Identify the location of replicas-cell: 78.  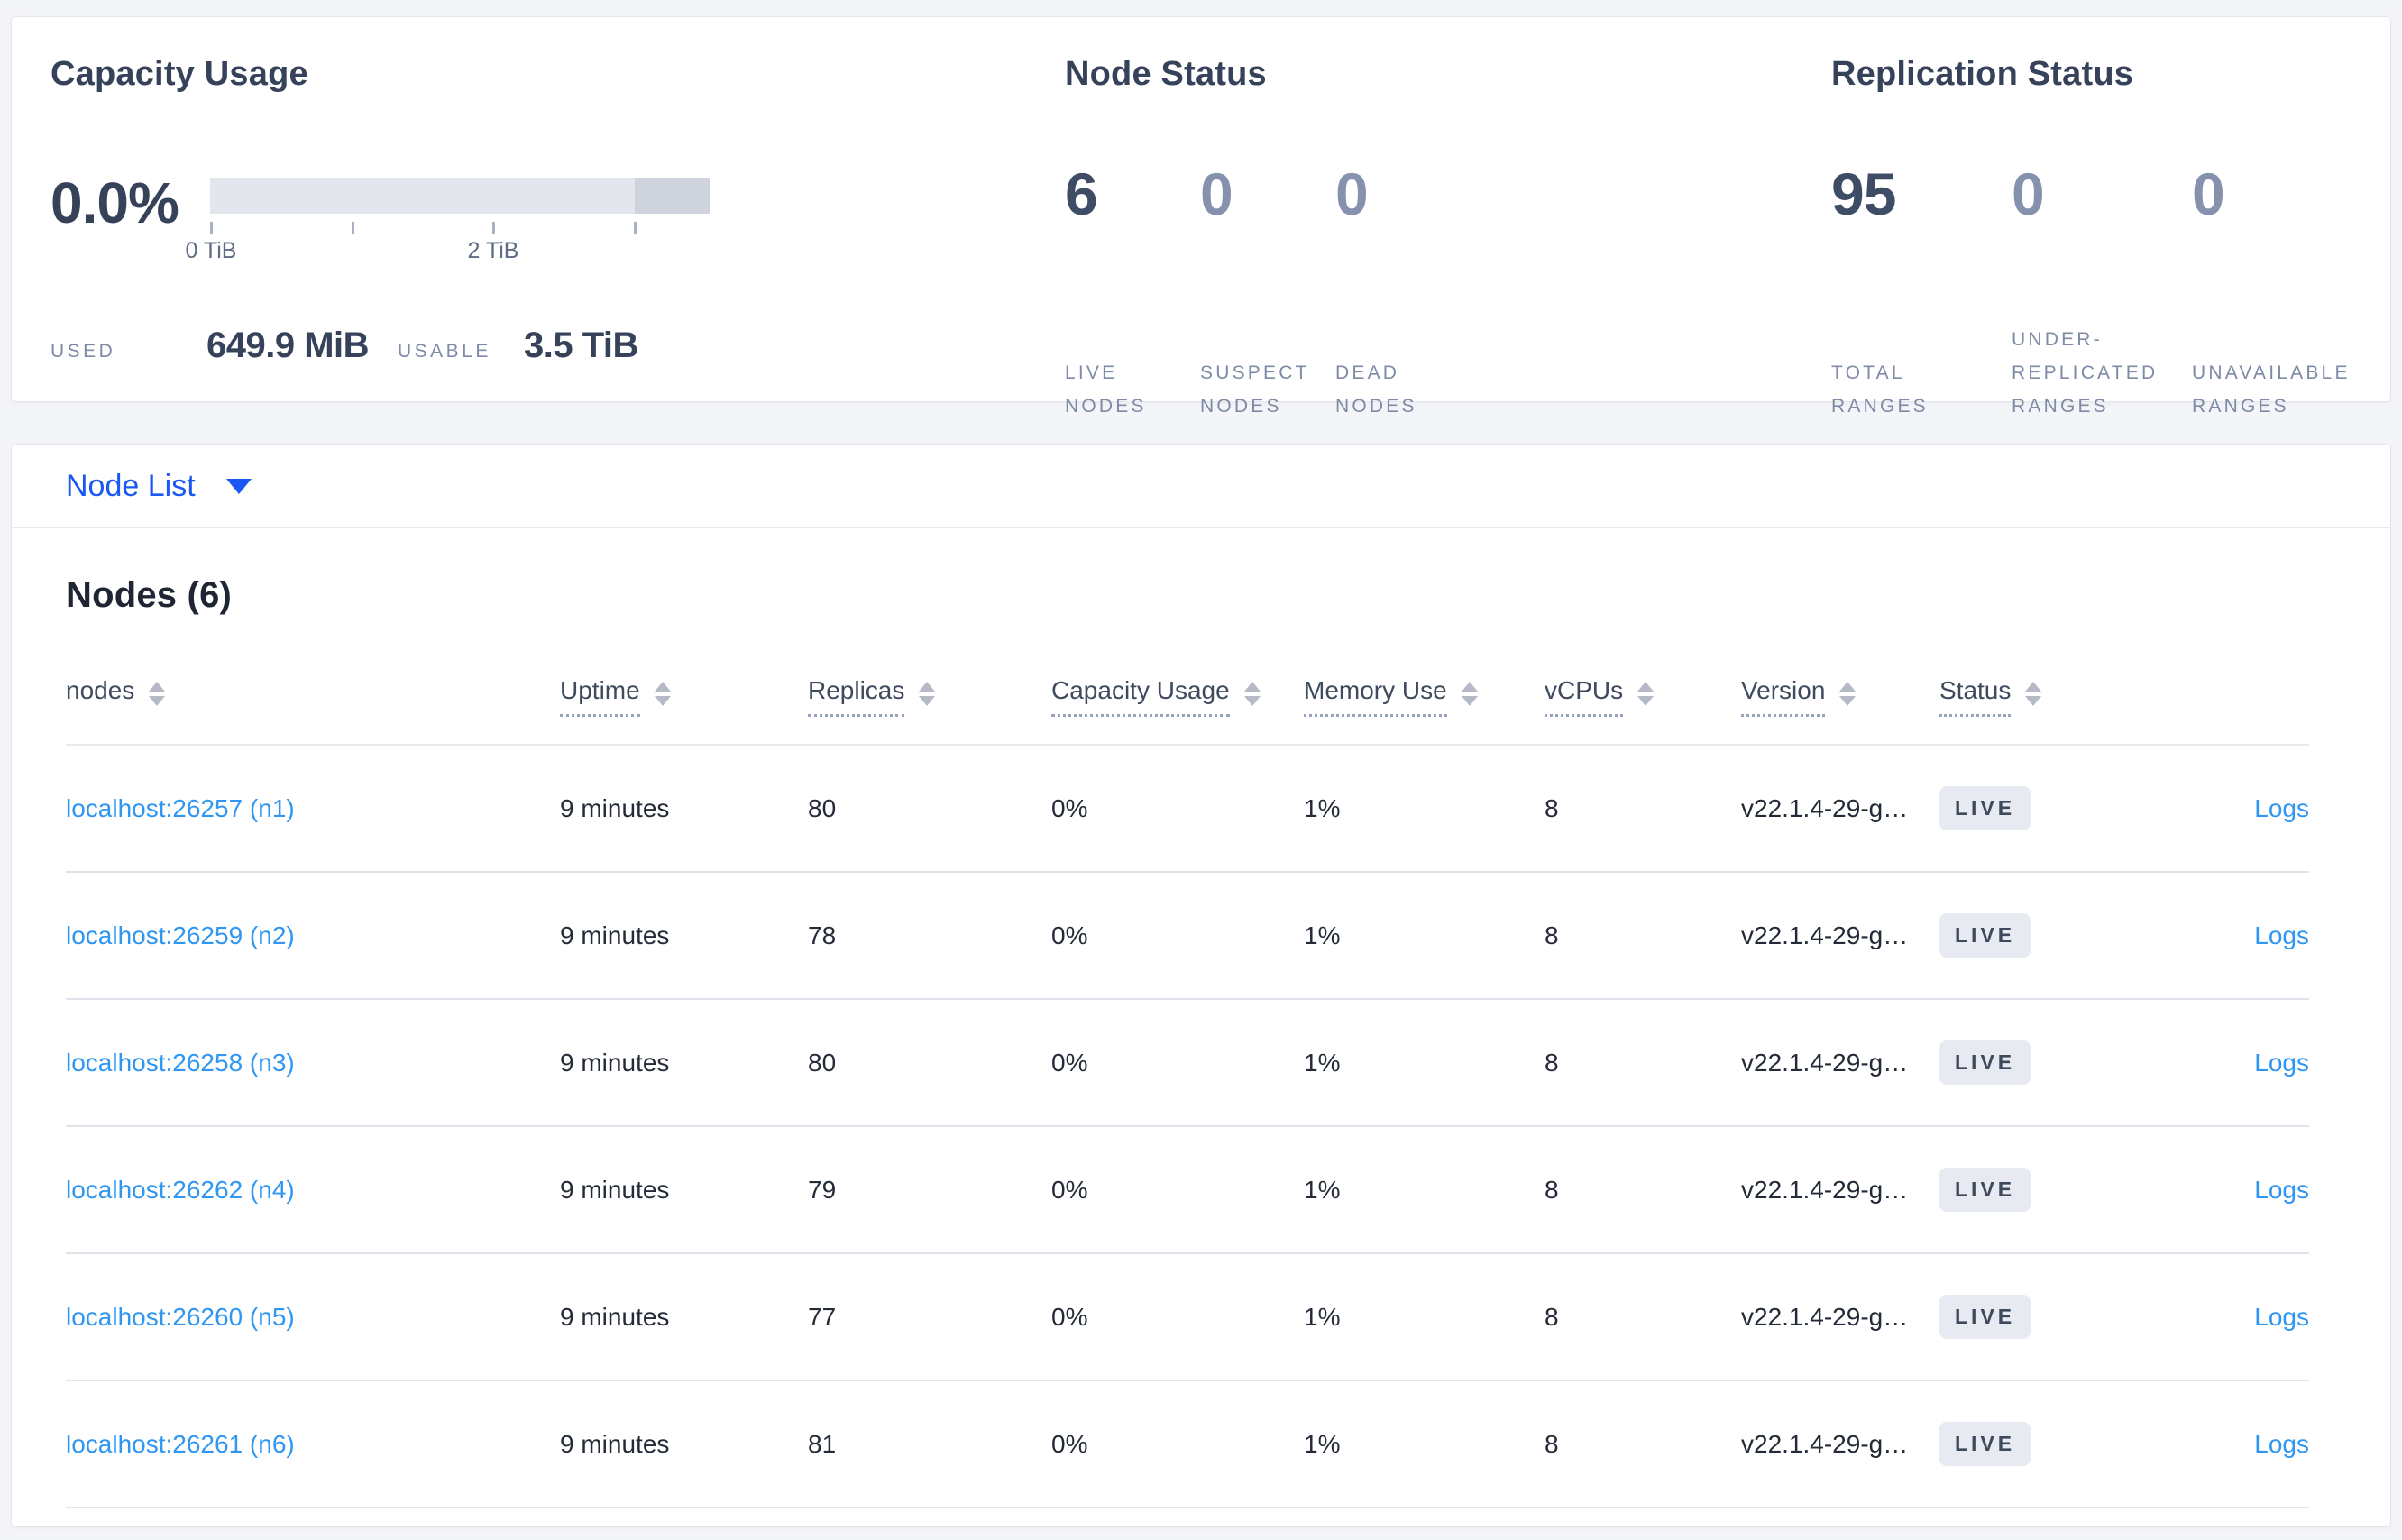
(822, 935).